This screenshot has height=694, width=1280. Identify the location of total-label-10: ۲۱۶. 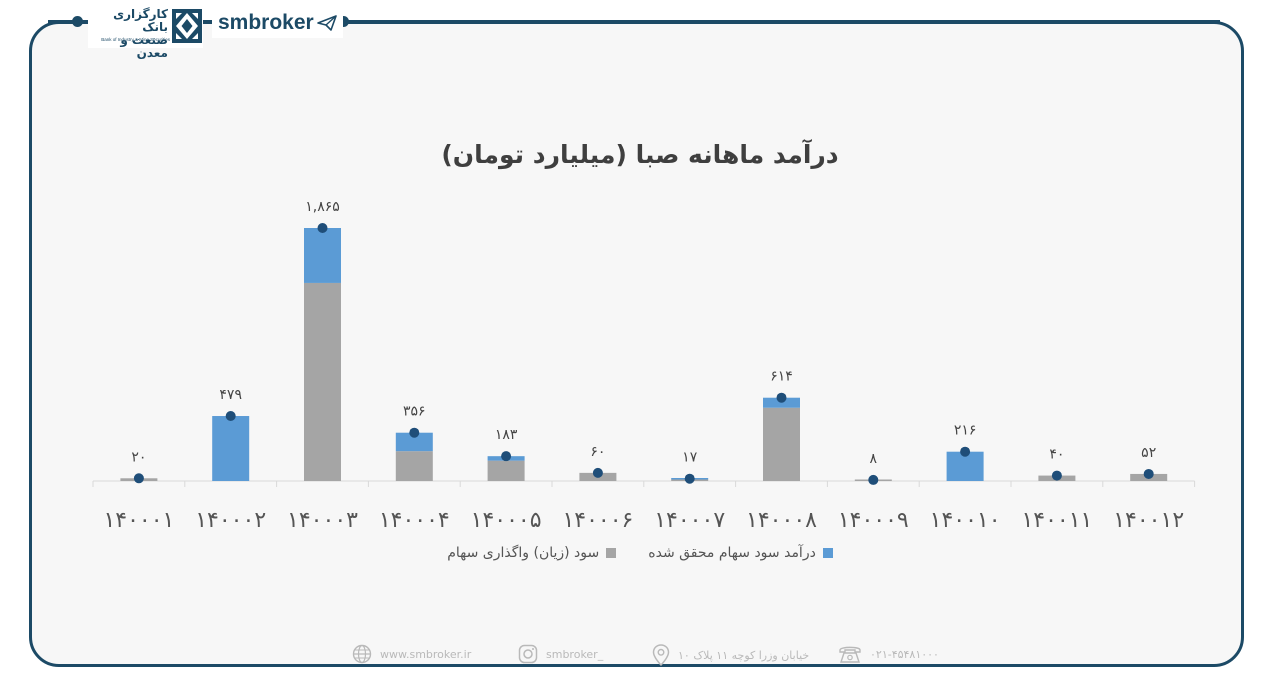
(965, 431).